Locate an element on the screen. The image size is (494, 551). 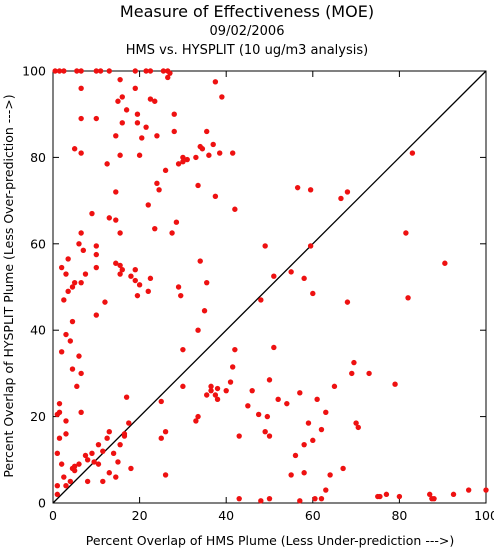
chart-subtitle: HMS vs. HYSPLIT (10 ug/m3 analysis) is located at coordinates (247, 50).